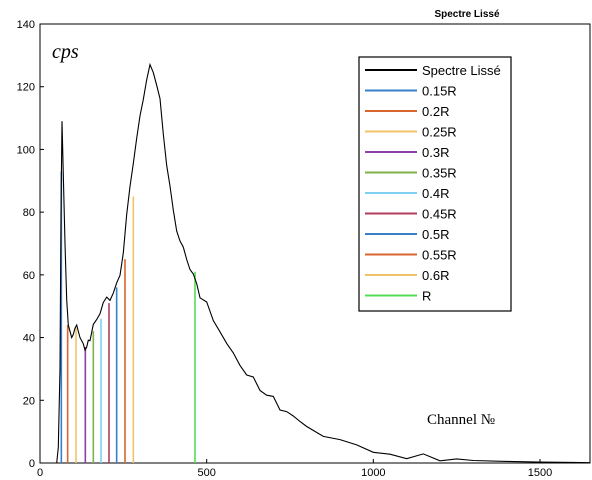 This screenshot has height=480, width=592. Describe the element at coordinates (461, 420) in the screenshot. I see `x-axis-label: Channel №` at that location.